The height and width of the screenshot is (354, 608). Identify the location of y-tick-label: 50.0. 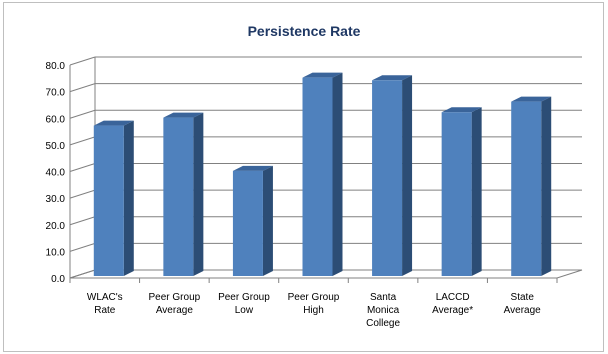
(56, 146).